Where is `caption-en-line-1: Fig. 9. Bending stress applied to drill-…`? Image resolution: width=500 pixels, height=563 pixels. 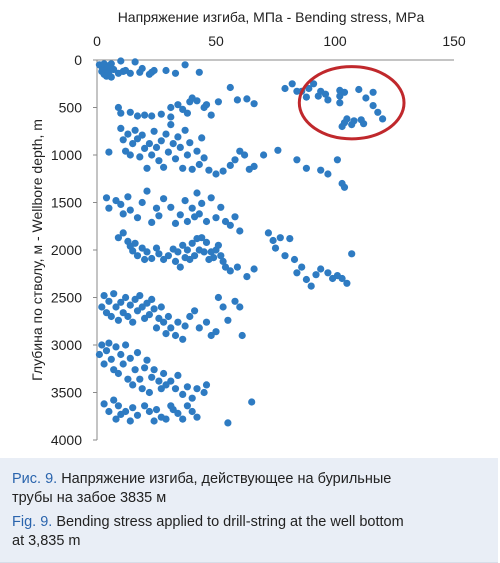 caption-en-line-1: Fig. 9. Bending stress applied to drill-… is located at coordinates (208, 522).